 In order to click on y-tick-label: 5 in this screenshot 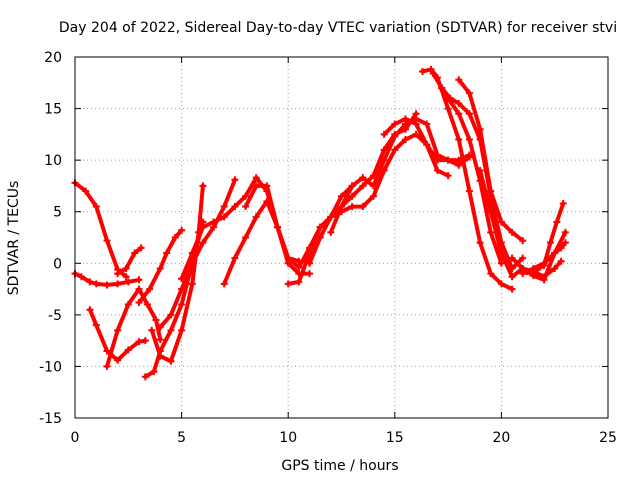, I will do `click(57, 213)`.